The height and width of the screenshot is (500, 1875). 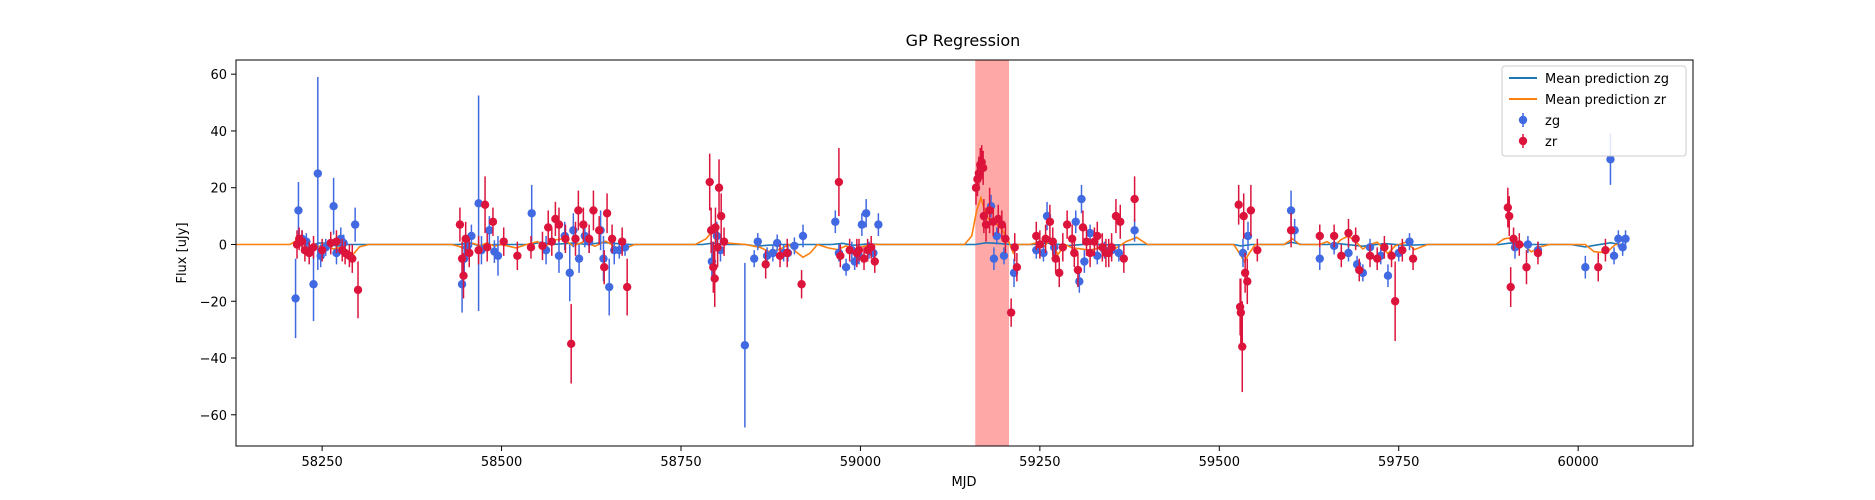 What do you see at coordinates (213, 302) in the screenshot?
I see `y-tick-label: −20` at bounding box center [213, 302].